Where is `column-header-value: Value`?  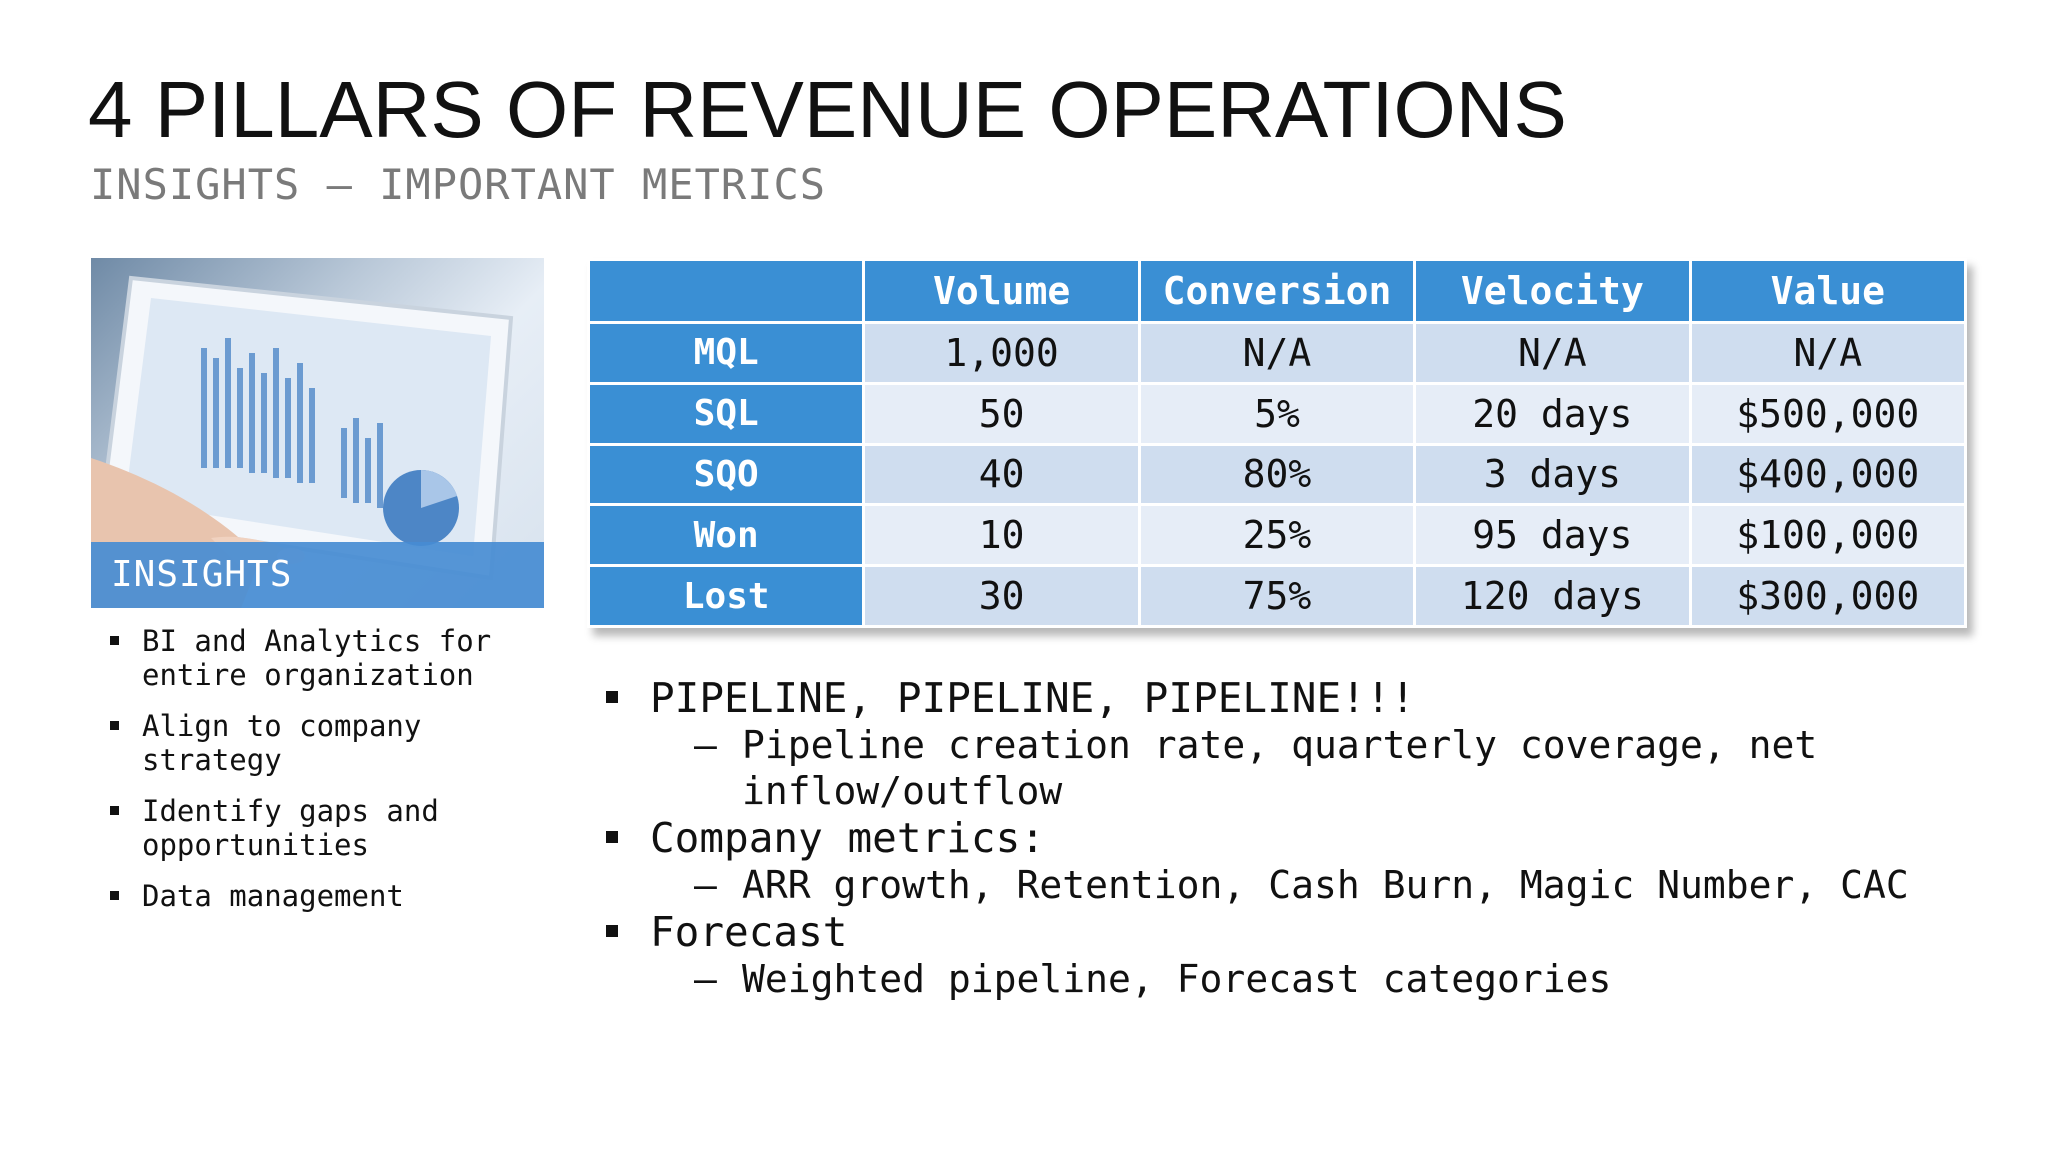 column-header-value: Value is located at coordinates (1828, 291).